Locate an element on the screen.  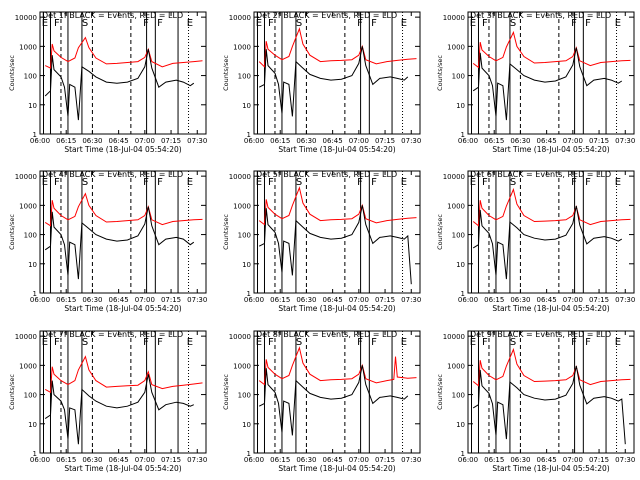
panel-title: Det 4f BLACK = Events, RED = LLD is located at coordinates (112, 174).